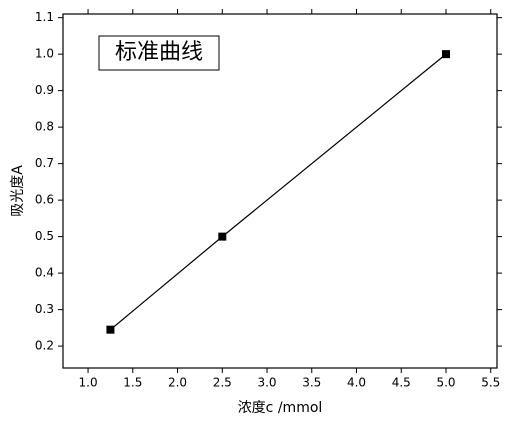  I want to click on y-axis-label: 吸光度A, so click(18, 191).